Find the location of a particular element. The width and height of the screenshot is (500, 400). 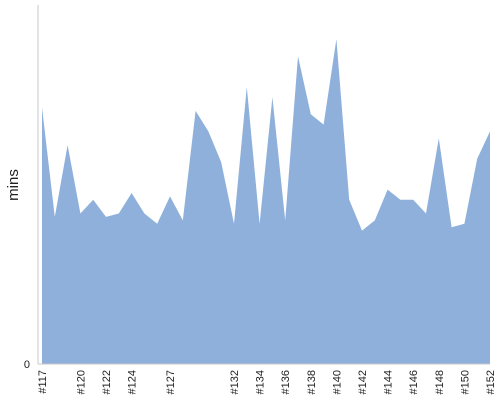

x-tick-label: #148 is located at coordinates (440, 382).